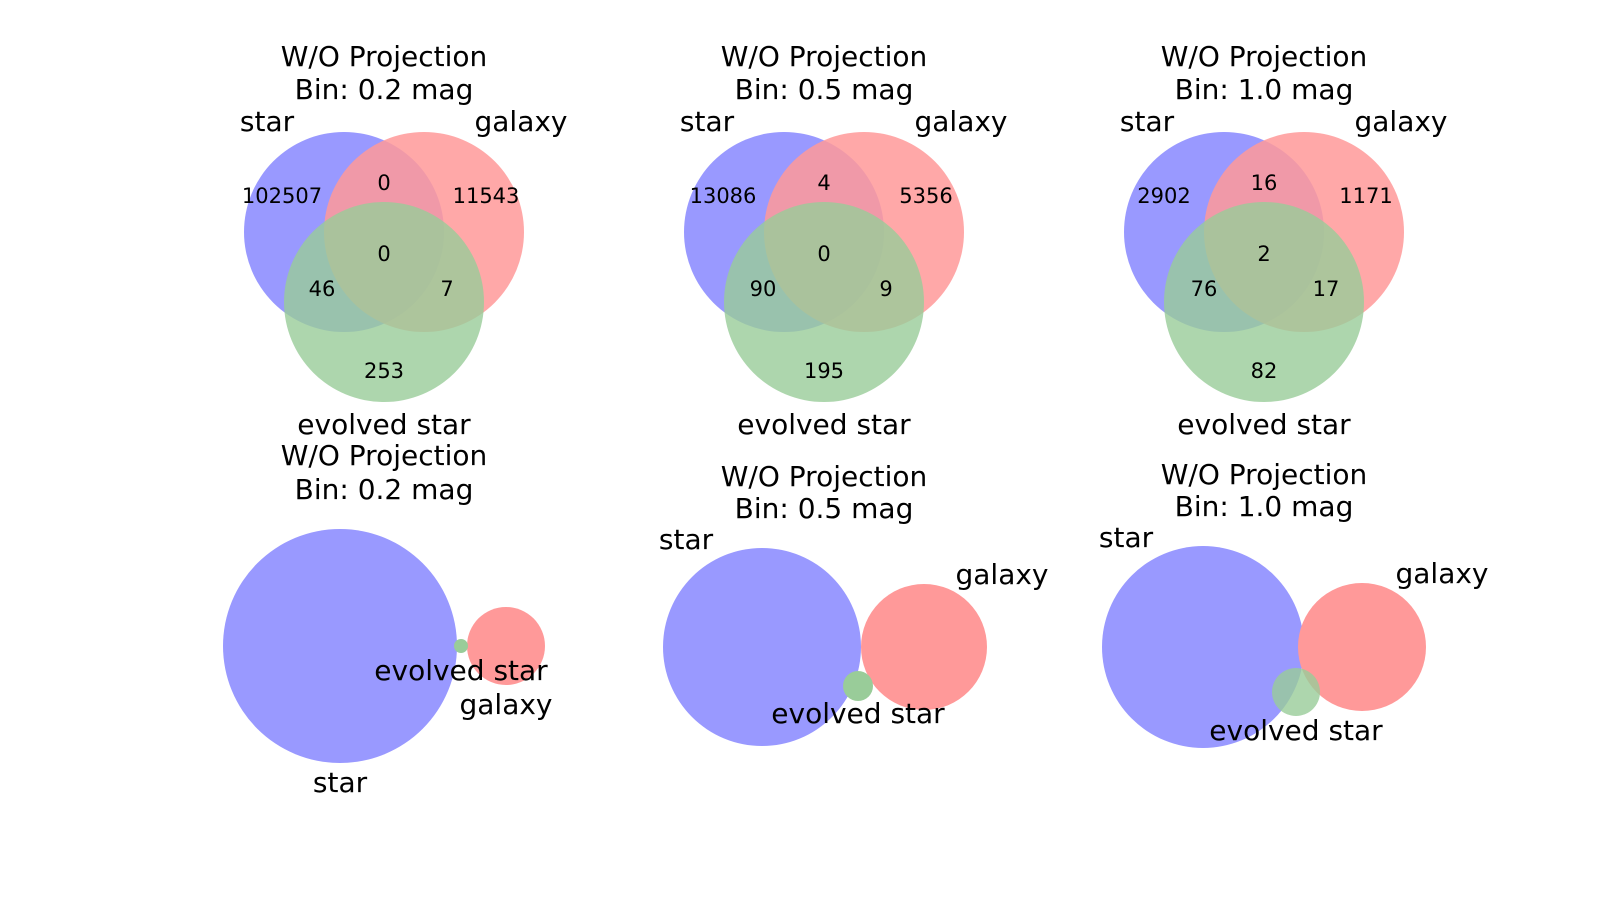 The width and height of the screenshot is (1600, 900). I want to click on count-star-only: 13086, so click(723, 196).